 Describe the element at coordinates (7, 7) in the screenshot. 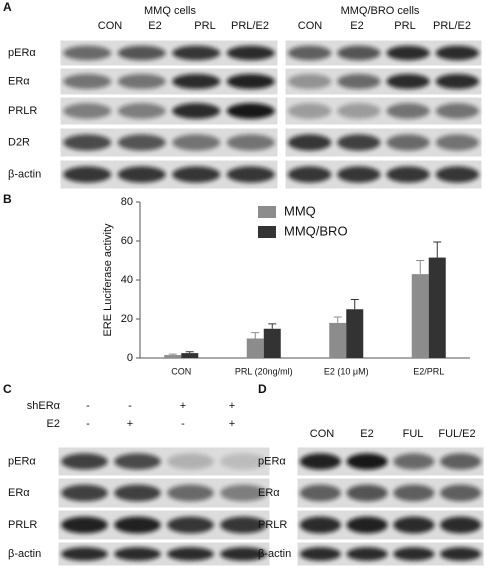

I see `panel-label: A` at that location.